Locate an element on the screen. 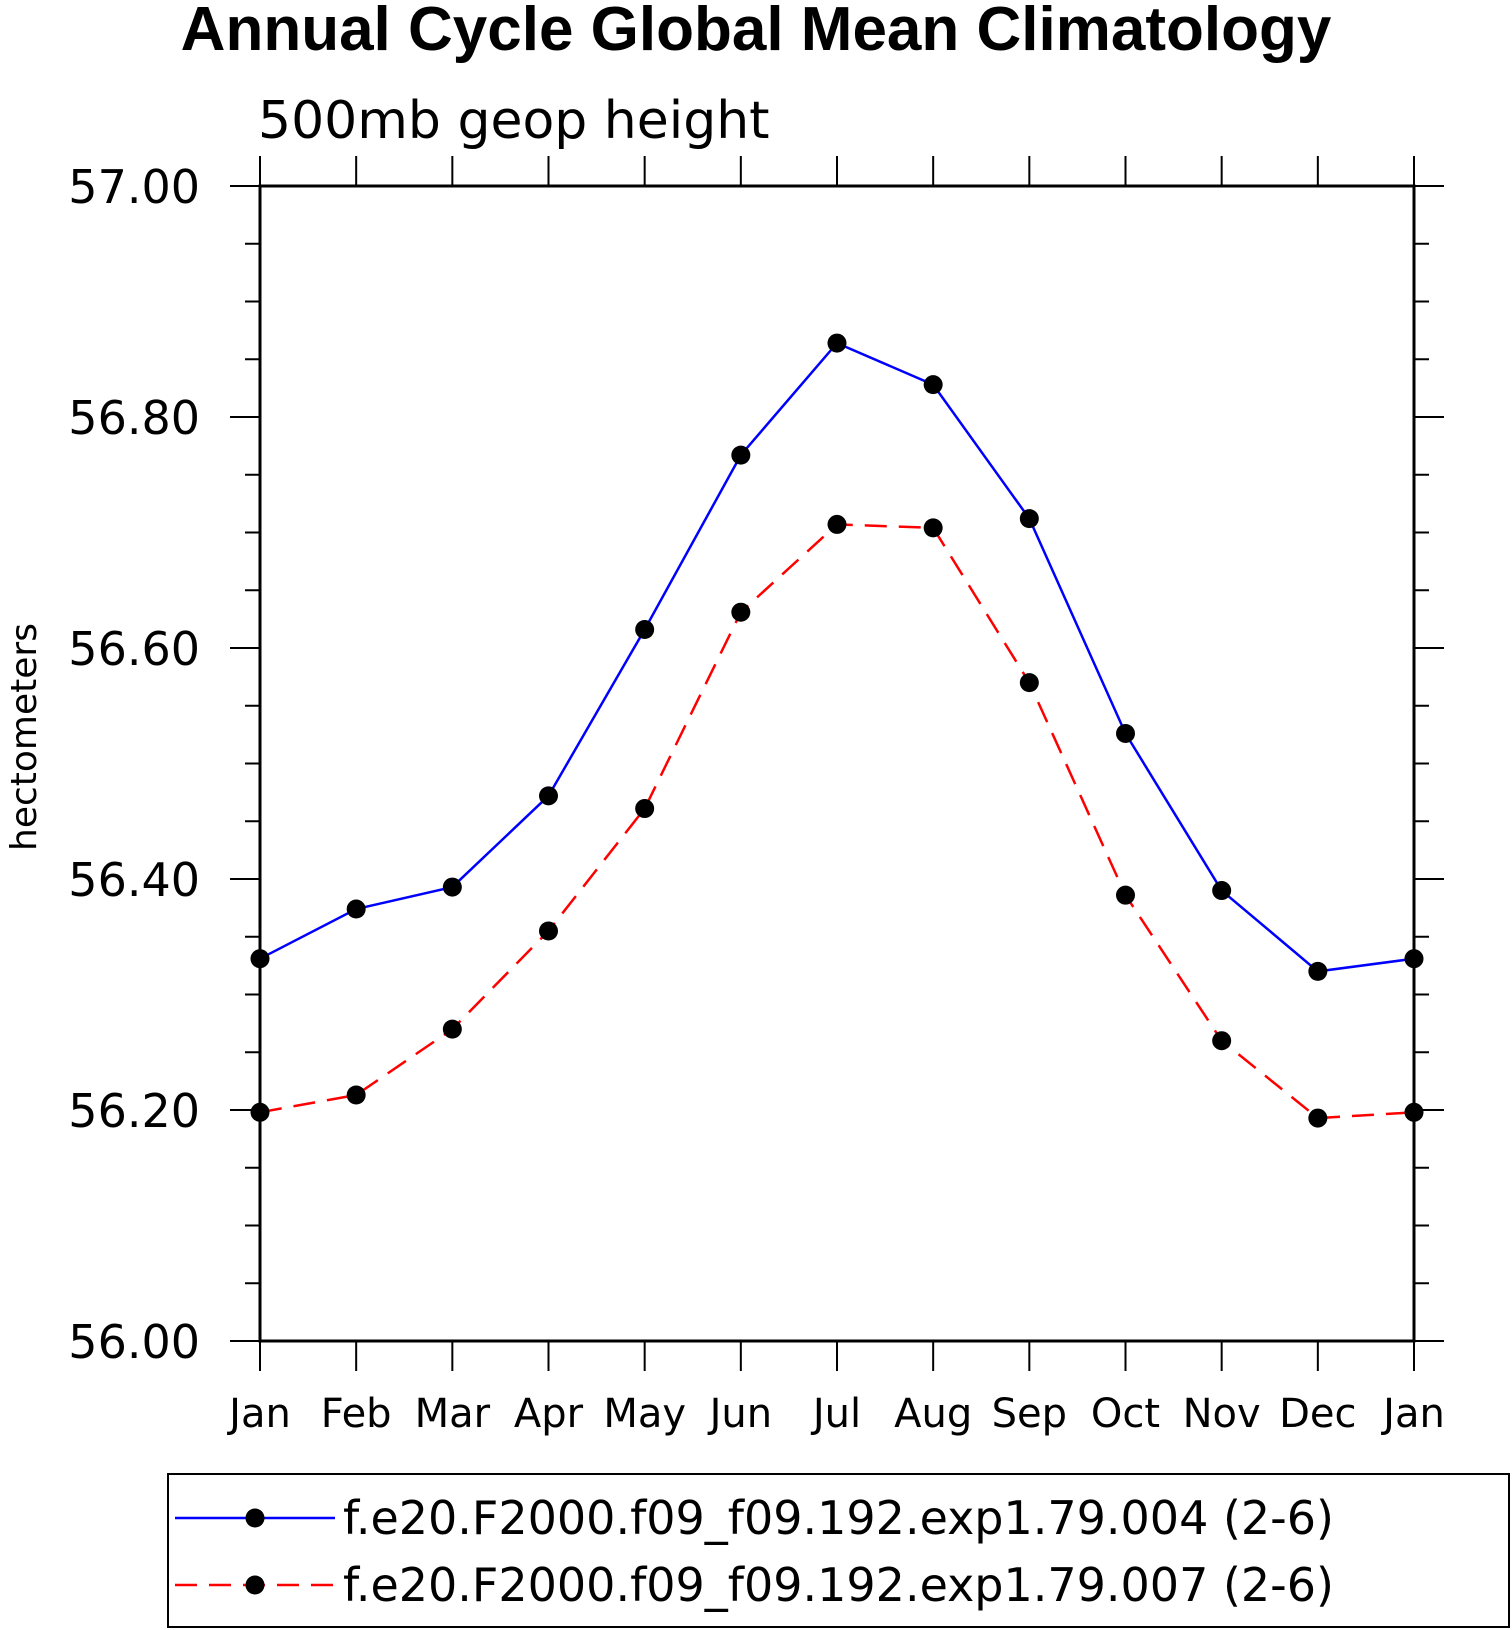  y-tick-label: 57.00 is located at coordinates (134, 187).